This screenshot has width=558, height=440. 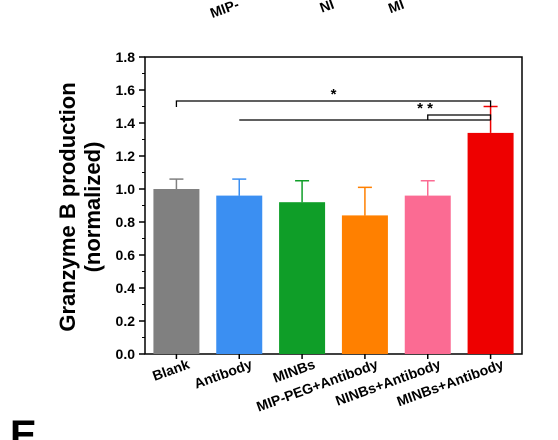 I want to click on y-tick-label: 0.8, so click(x=126, y=222).